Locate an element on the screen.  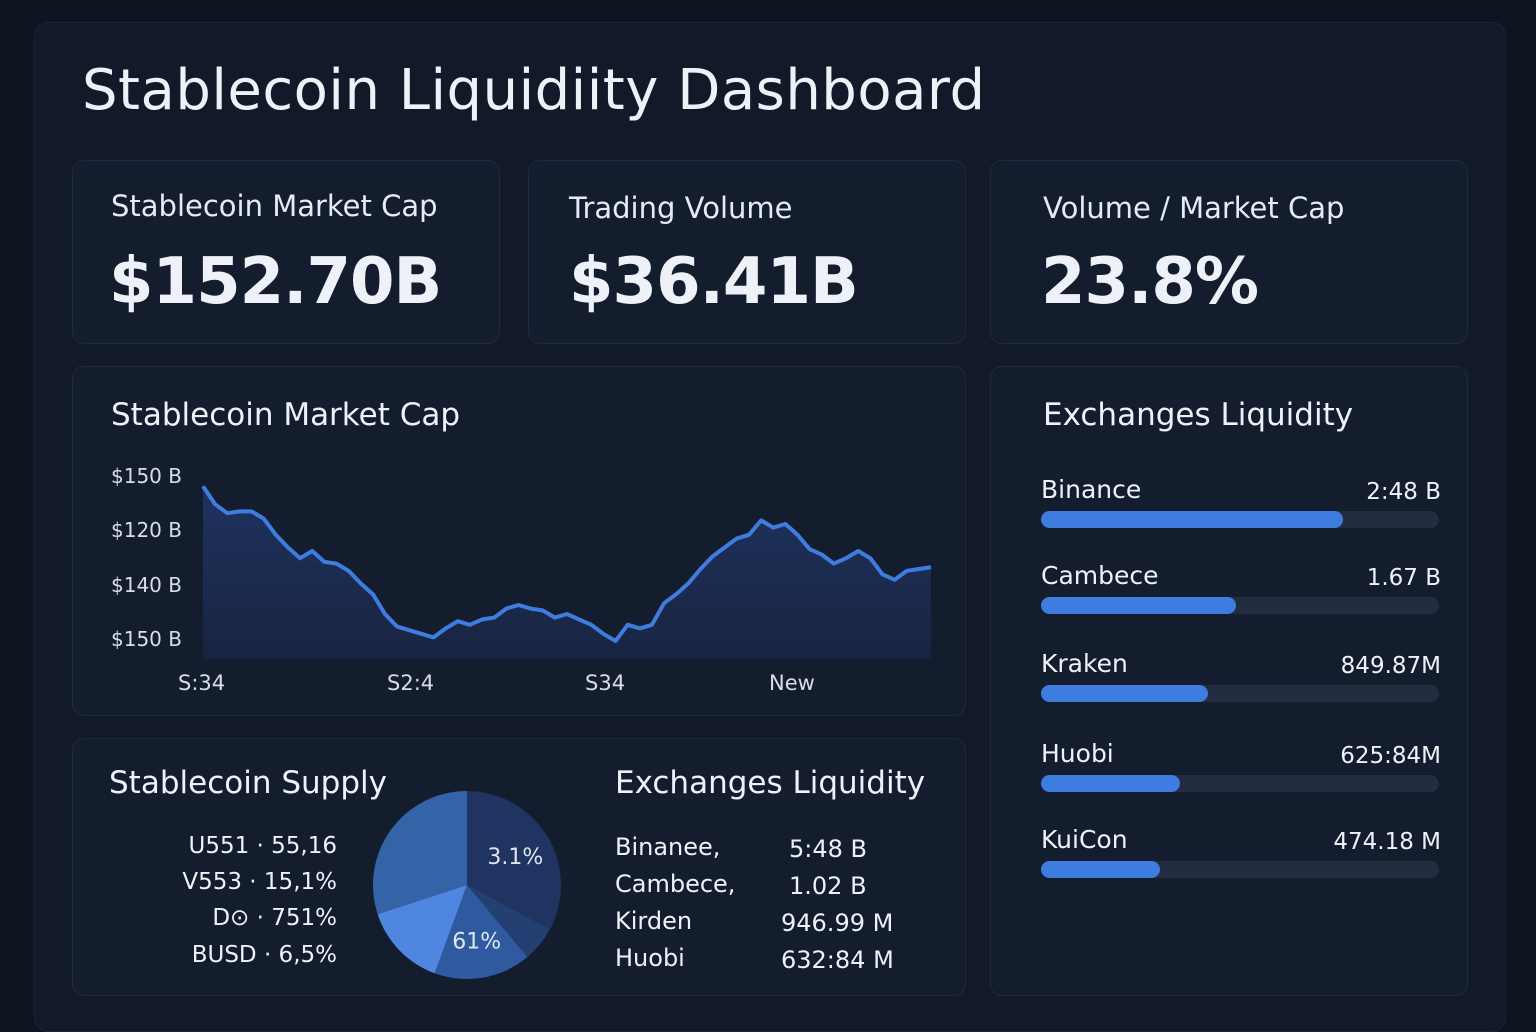
x-tick: New is located at coordinates (792, 683).